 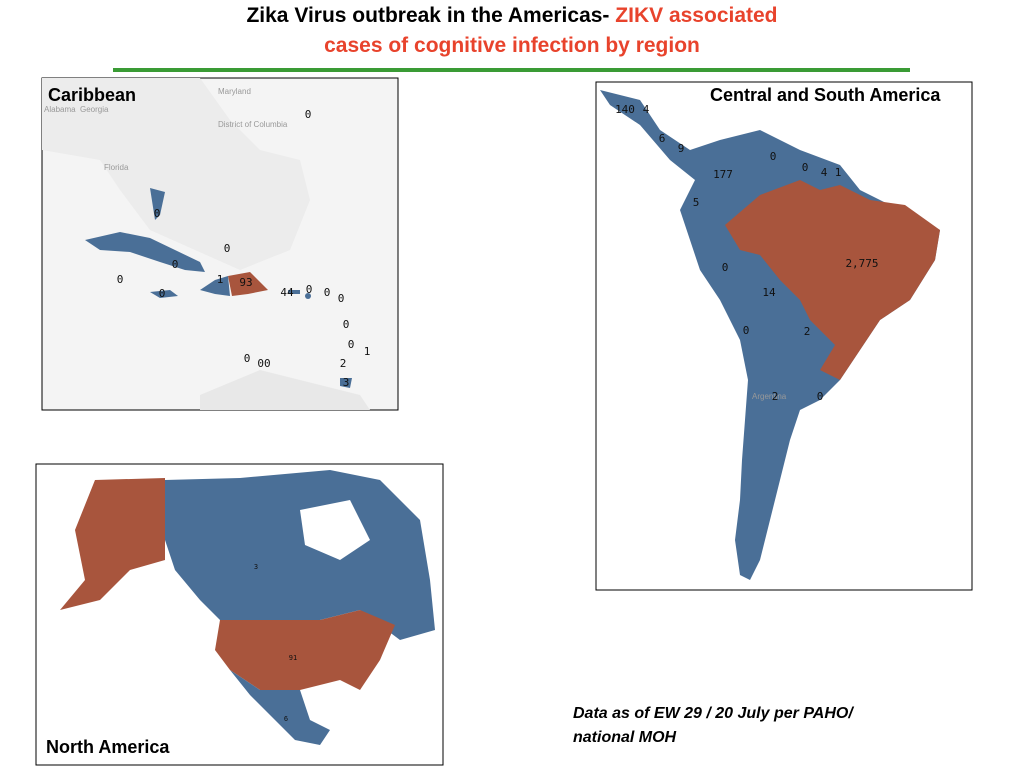 What do you see at coordinates (263, 363) in the screenshot?
I see `case-count: 00` at bounding box center [263, 363].